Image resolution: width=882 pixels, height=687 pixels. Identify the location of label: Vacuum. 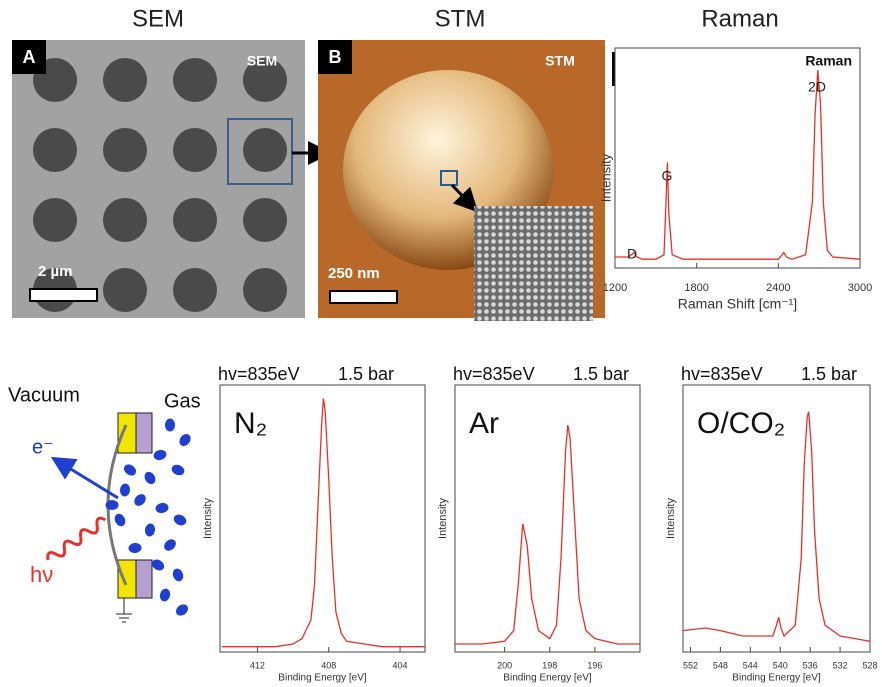
(44, 395).